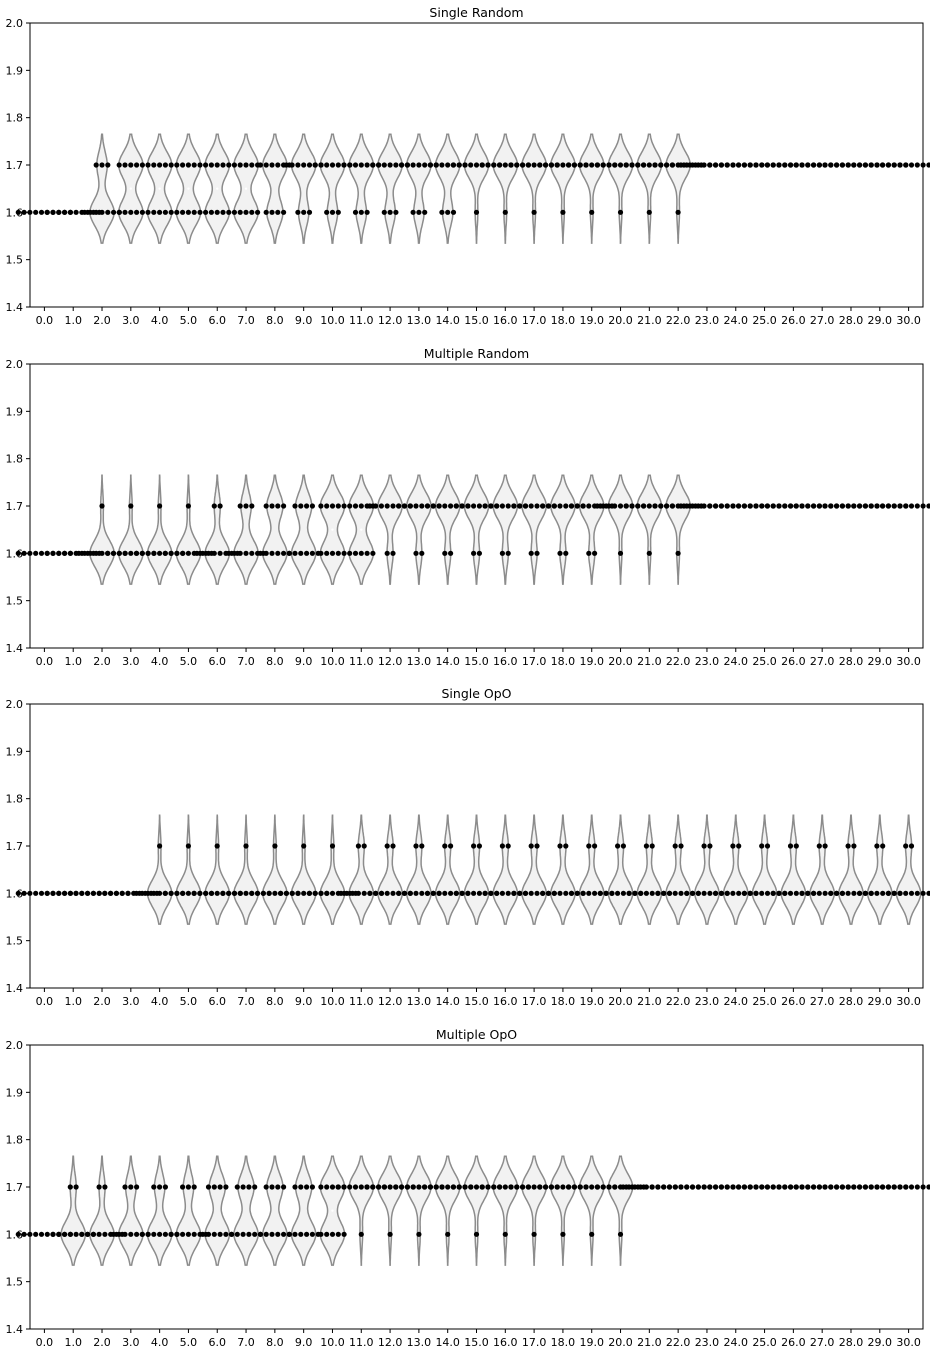 This screenshot has height=1352, width=930. What do you see at coordinates (73, 320) in the screenshot?
I see `x-tick-label: 1.0` at bounding box center [73, 320].